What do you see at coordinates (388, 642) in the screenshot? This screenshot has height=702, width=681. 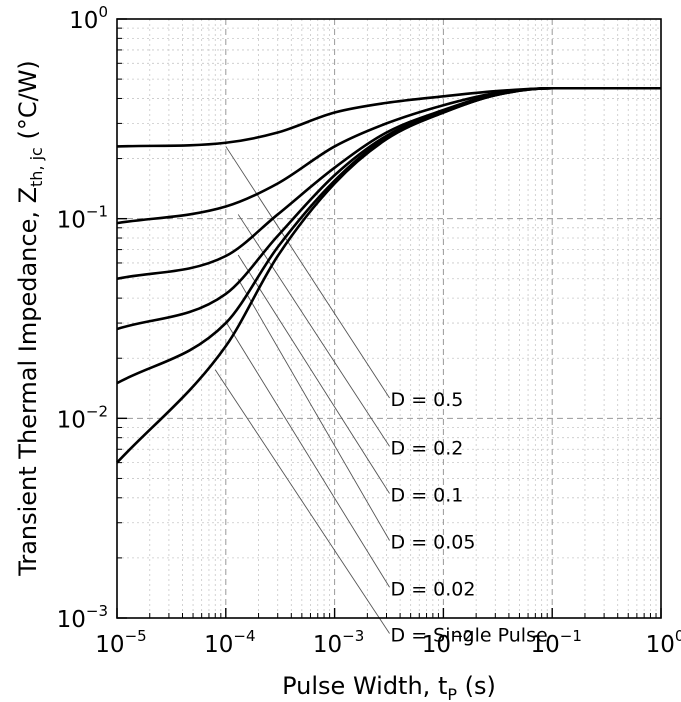 I see `x-tick-labels: 10⁻⁵ 10⁻⁴ 10⁻³ 10⁻² 10⁻¹ 10⁰` at bounding box center [388, 642].